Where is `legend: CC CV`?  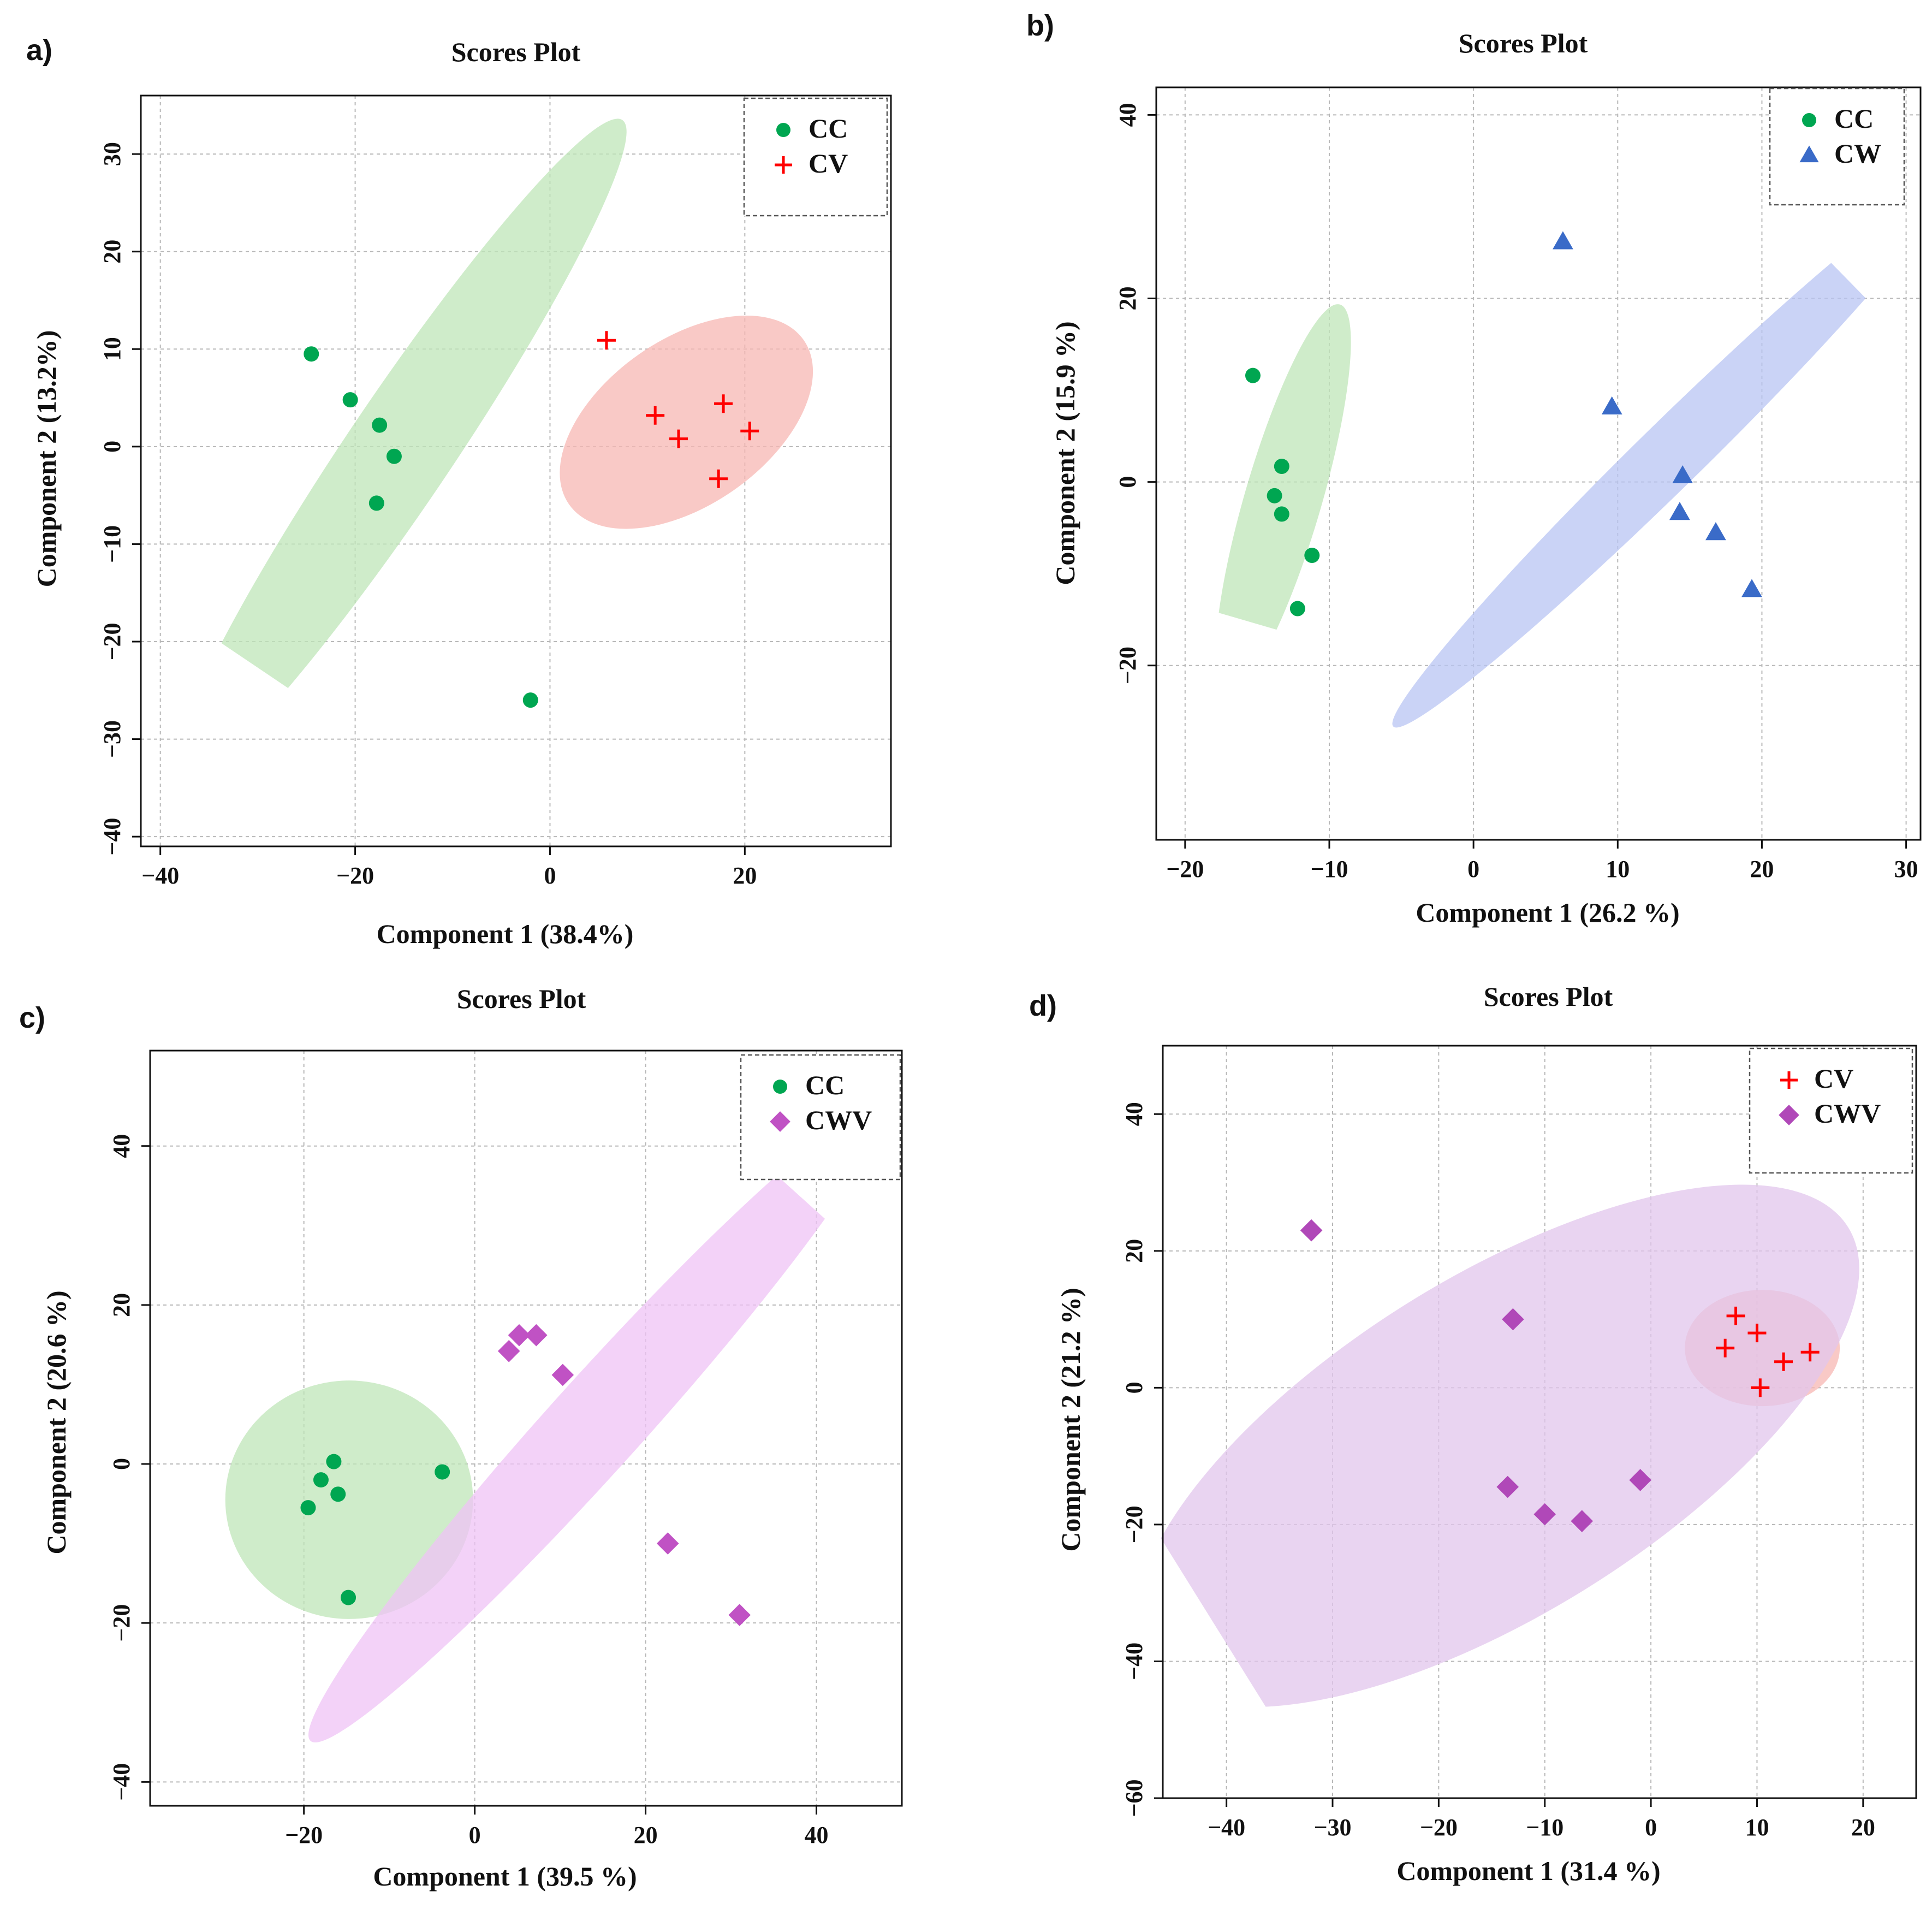
legend: CC CV is located at coordinates (815, 157).